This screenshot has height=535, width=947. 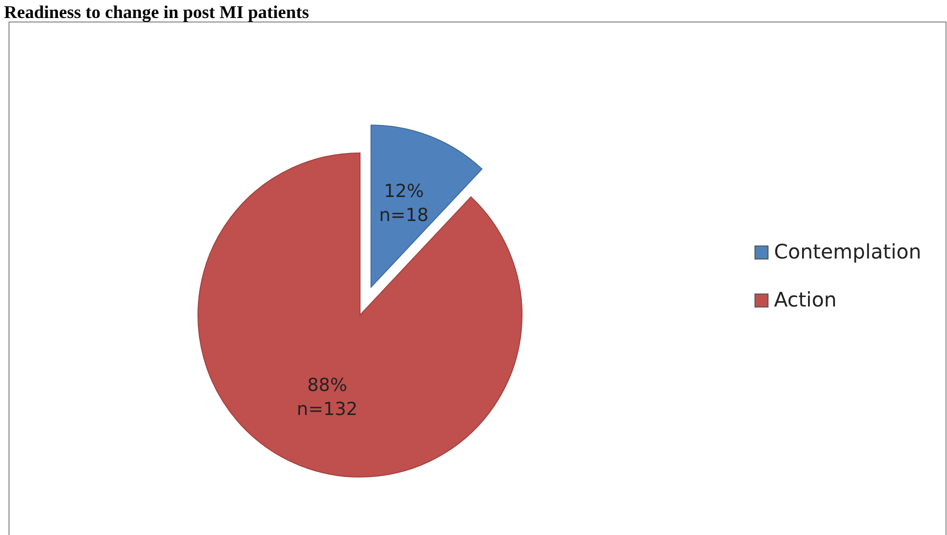 What do you see at coordinates (848, 251) in the screenshot?
I see `legend-label: Contemplation` at bounding box center [848, 251].